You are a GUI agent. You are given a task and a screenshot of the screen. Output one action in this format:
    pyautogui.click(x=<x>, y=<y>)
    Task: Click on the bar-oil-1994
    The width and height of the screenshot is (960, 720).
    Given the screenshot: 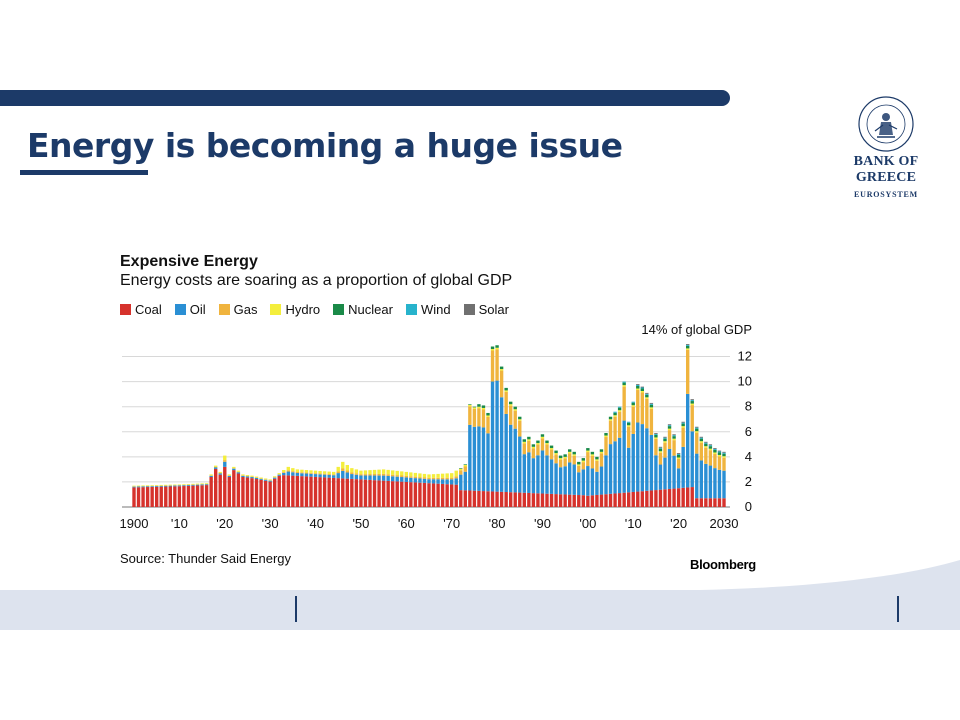 What is the action you would take?
    pyautogui.click(x=560, y=481)
    